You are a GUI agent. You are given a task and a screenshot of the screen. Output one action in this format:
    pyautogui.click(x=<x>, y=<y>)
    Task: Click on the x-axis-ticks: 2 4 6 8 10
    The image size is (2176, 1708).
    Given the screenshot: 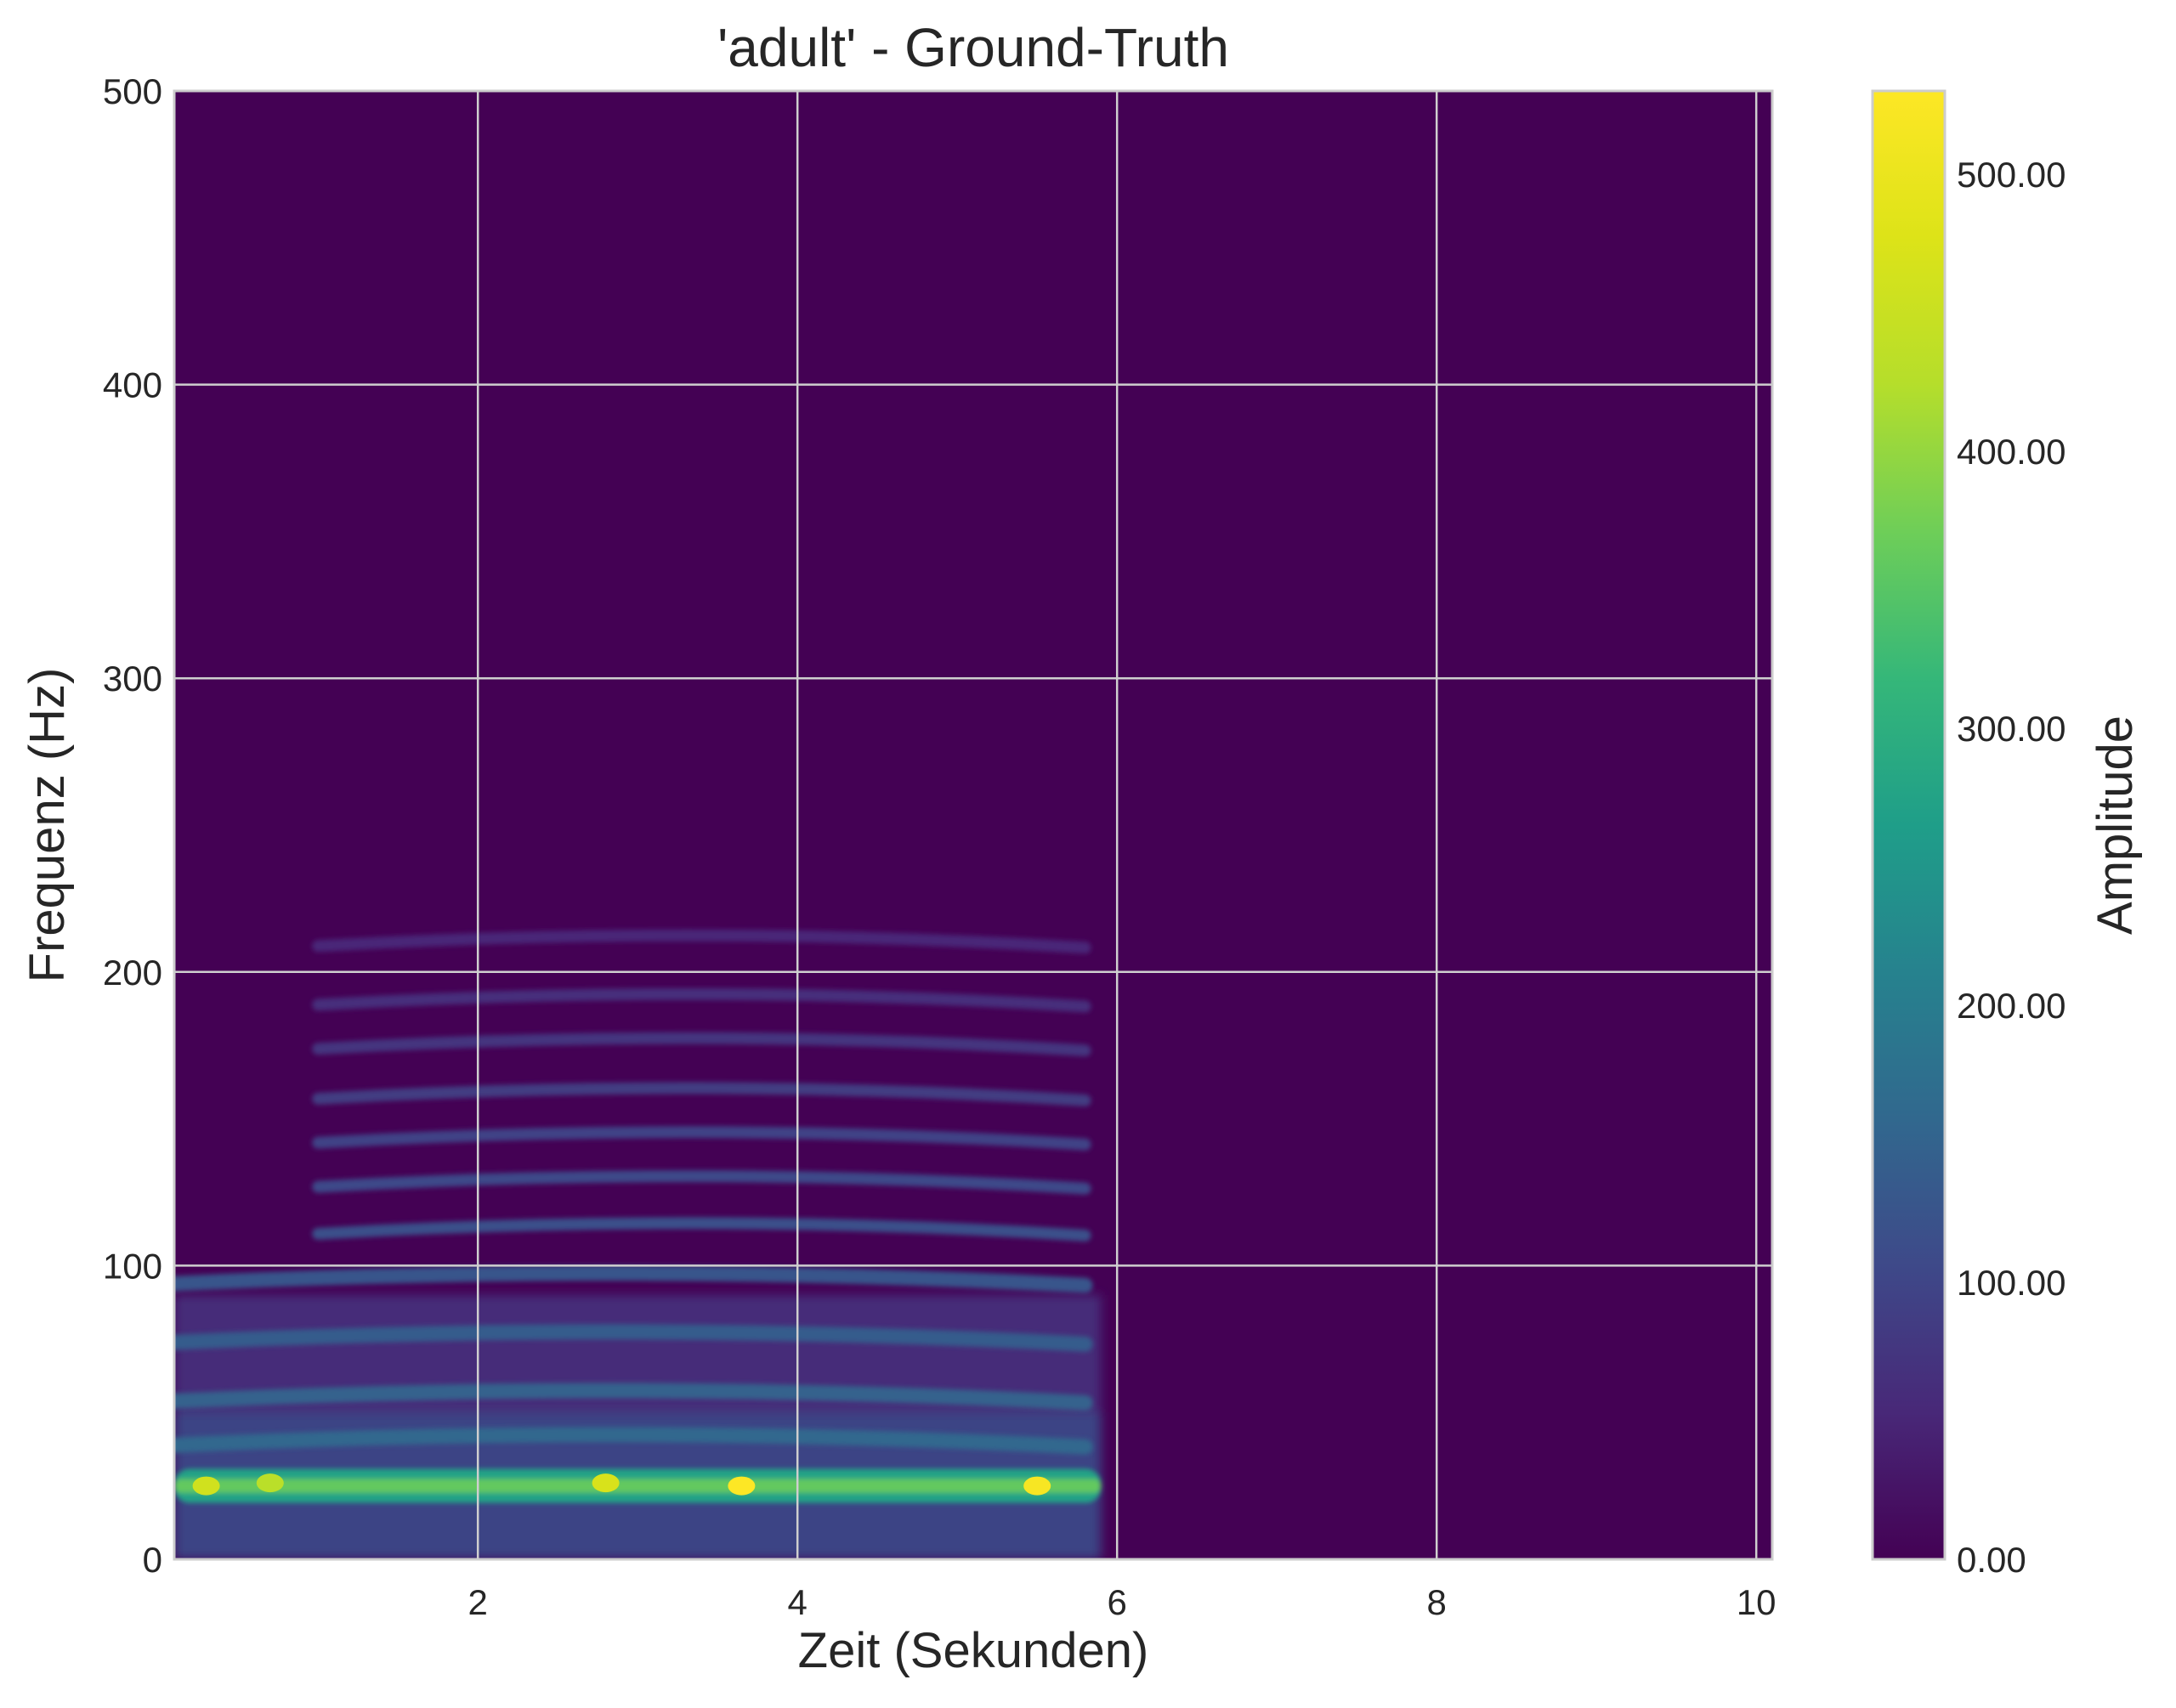 What is the action you would take?
    pyautogui.click(x=1122, y=1602)
    